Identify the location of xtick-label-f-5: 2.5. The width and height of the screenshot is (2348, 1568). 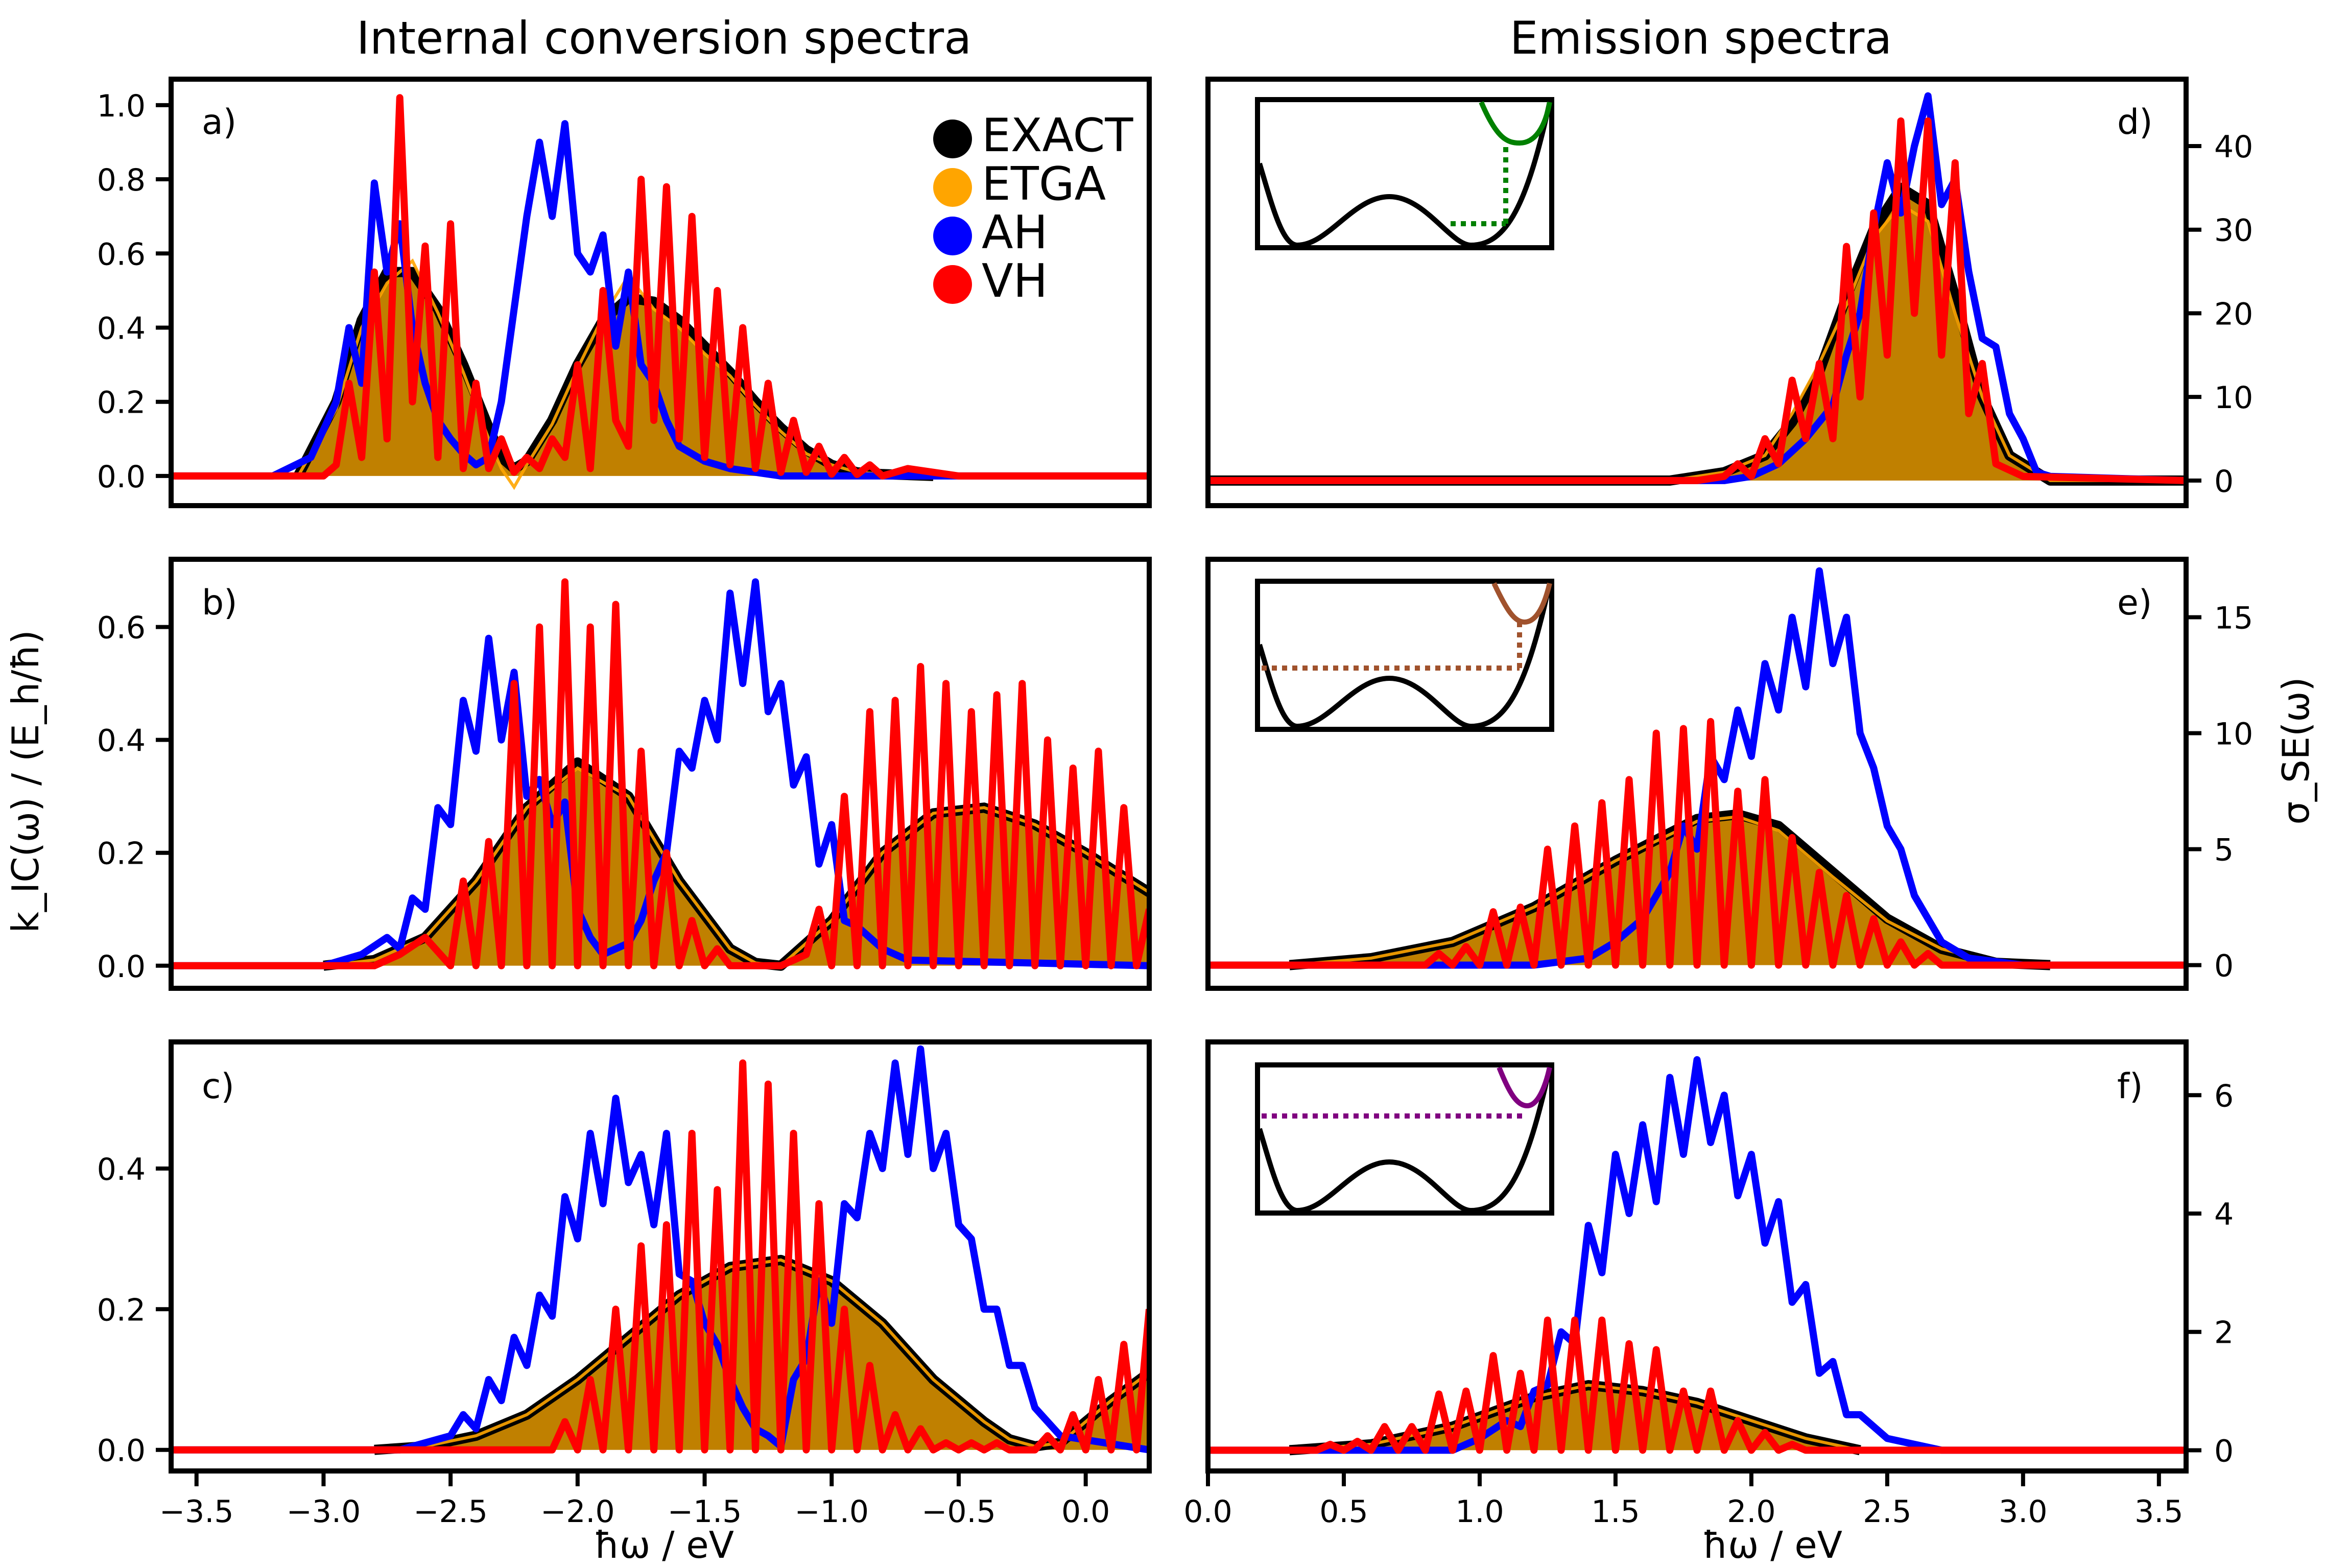
(1887, 1512).